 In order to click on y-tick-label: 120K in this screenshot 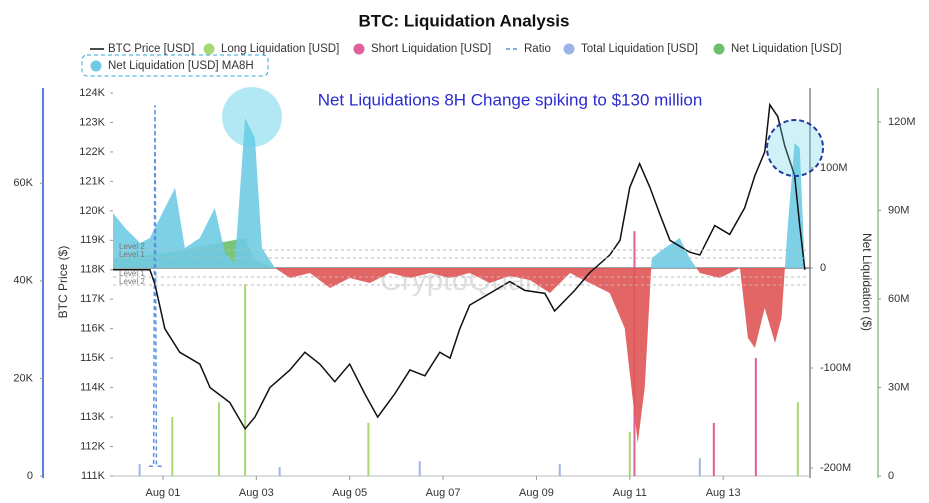, I will do `click(92, 211)`.